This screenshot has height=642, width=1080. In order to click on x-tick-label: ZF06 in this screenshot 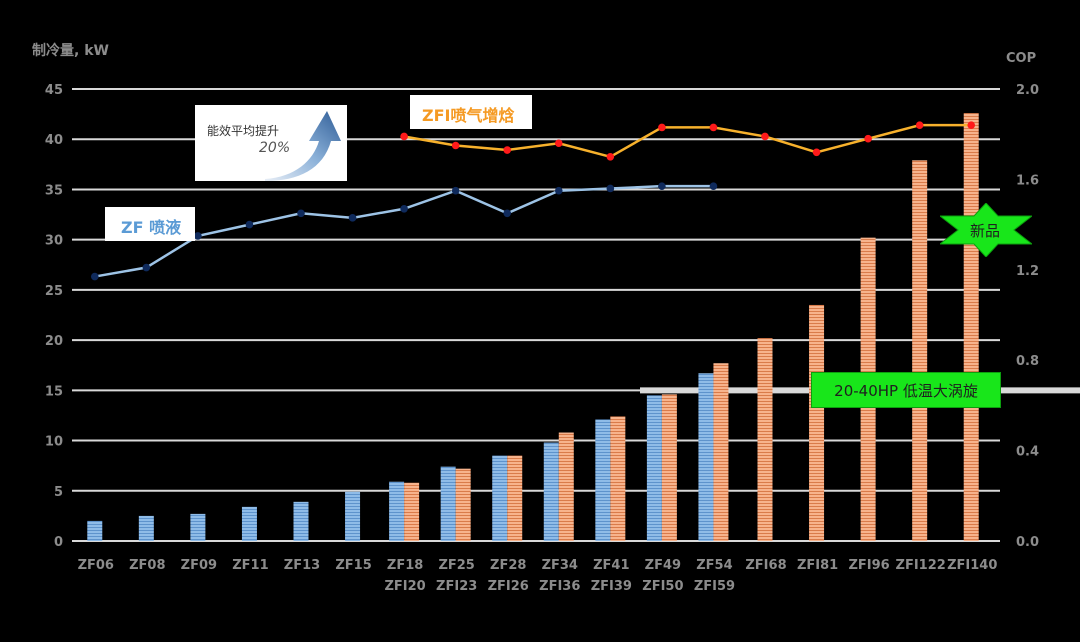, I will do `click(96, 565)`.